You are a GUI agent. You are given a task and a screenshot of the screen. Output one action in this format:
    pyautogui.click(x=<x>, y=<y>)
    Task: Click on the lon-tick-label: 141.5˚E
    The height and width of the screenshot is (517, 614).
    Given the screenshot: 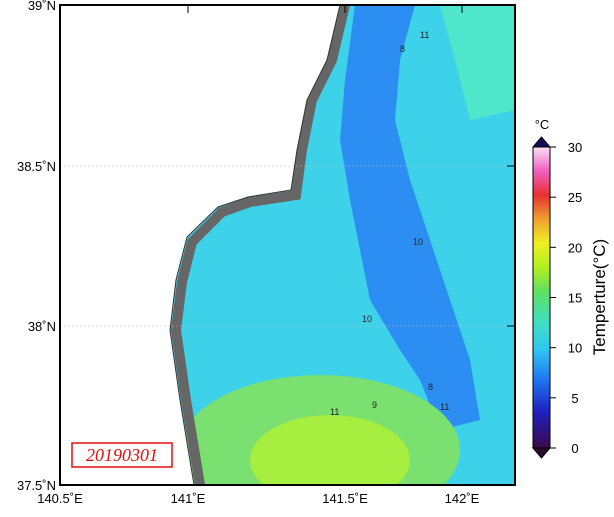 What is the action you would take?
    pyautogui.click(x=345, y=498)
    